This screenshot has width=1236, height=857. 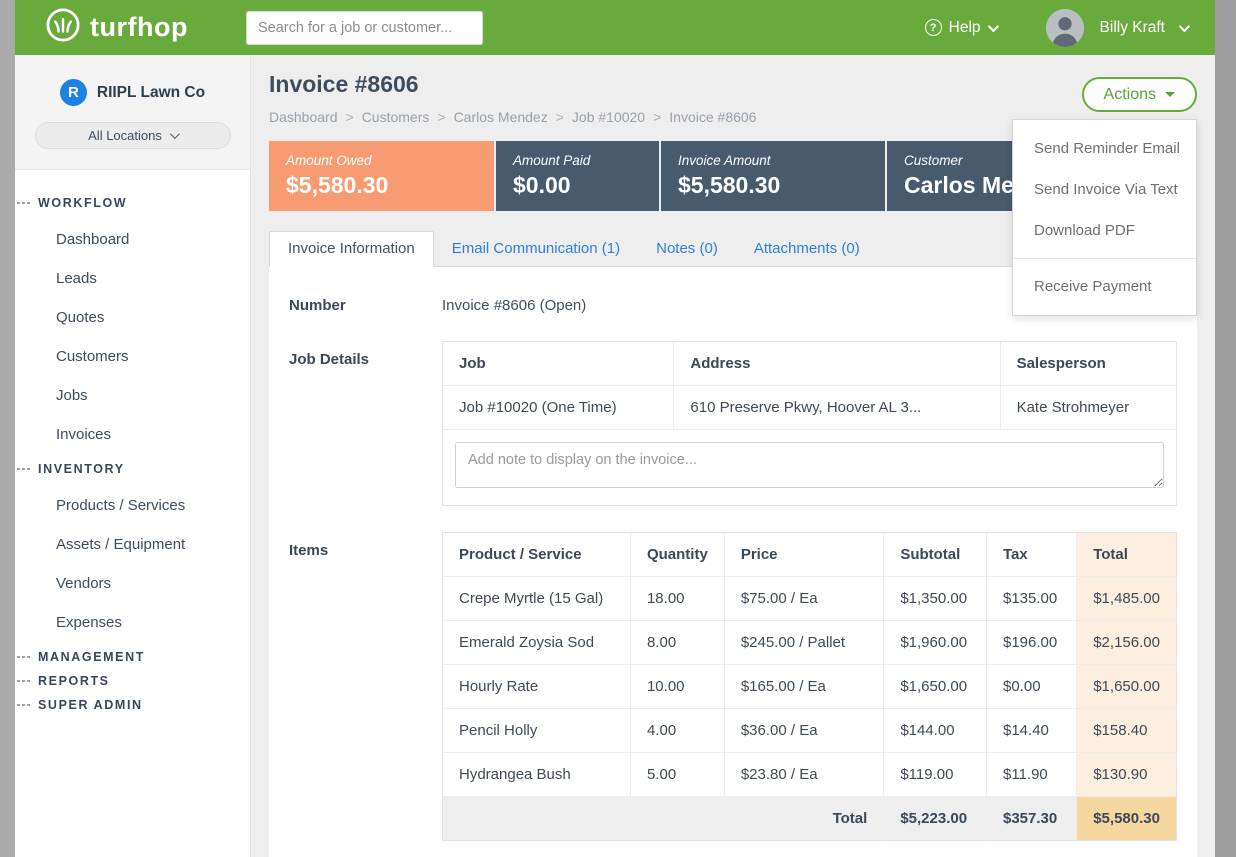 I want to click on company-name: RIIPL Lawn Co, so click(x=151, y=92).